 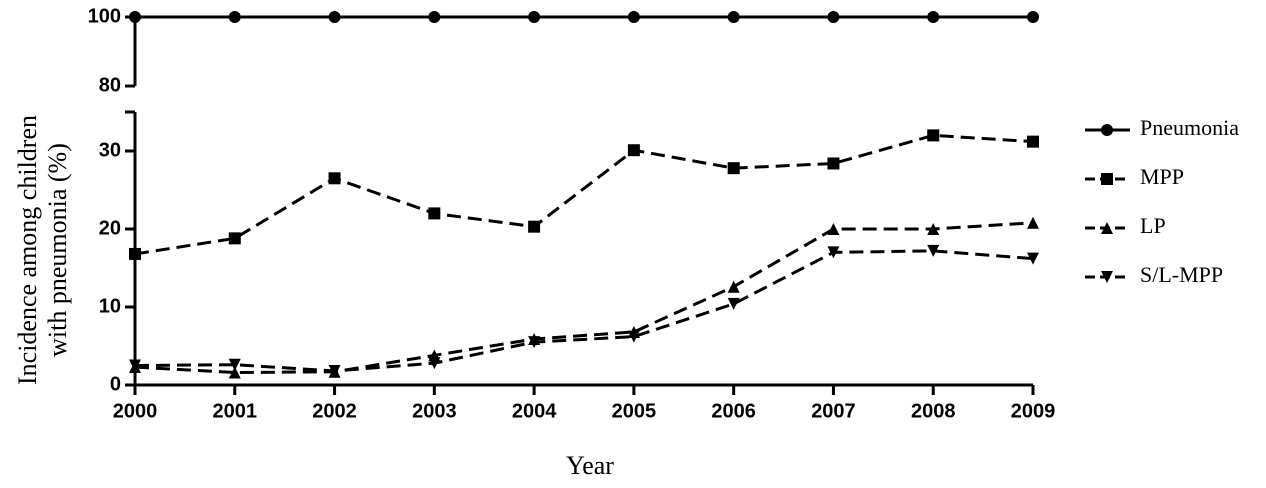 I want to click on x-tick-label: 2003, so click(x=434, y=411).